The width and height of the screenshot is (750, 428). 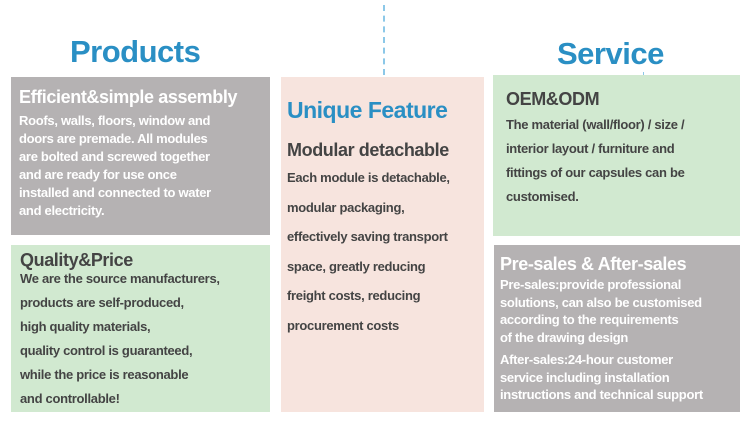 What do you see at coordinates (115, 192) in the screenshot?
I see `assembly-line: installed and connected to water` at bounding box center [115, 192].